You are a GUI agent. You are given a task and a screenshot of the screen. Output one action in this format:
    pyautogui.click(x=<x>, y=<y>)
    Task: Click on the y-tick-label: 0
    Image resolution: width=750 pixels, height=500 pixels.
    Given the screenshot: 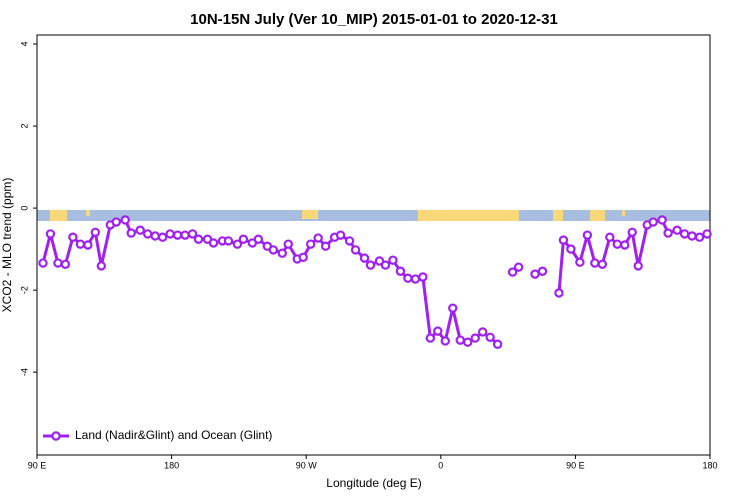 What is the action you would take?
    pyautogui.click(x=24, y=208)
    